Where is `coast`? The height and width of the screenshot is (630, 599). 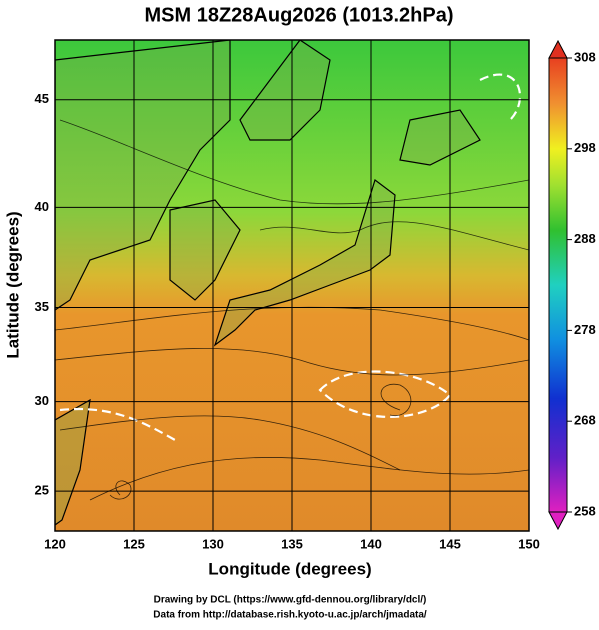
coast is located at coordinates (73, 462).